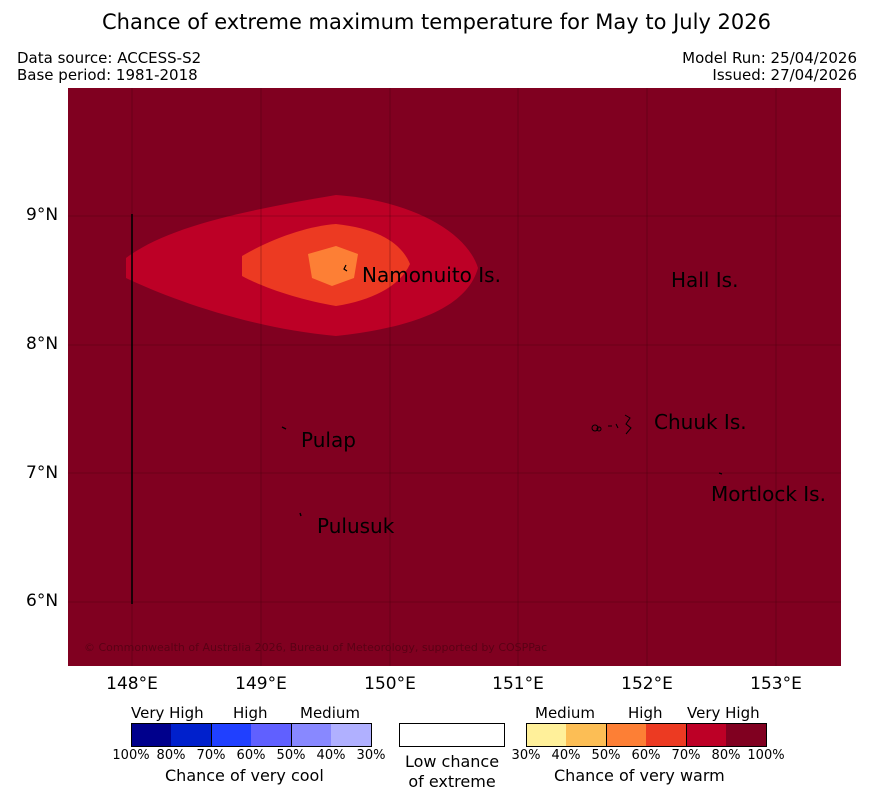  Describe the element at coordinates (769, 58) in the screenshot. I see `model-run: Model Run: 25/04/2026` at that location.